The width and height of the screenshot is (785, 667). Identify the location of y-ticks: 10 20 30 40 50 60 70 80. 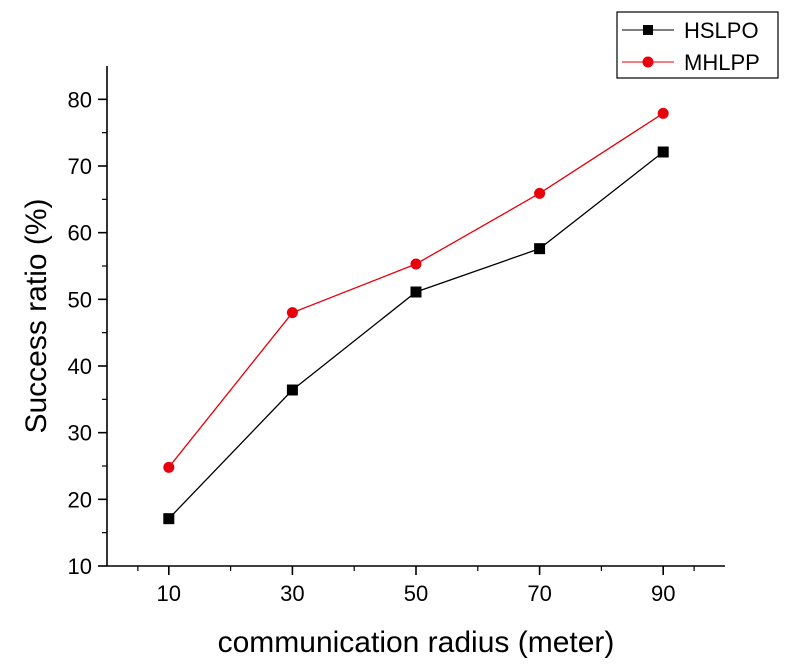
(87, 333).